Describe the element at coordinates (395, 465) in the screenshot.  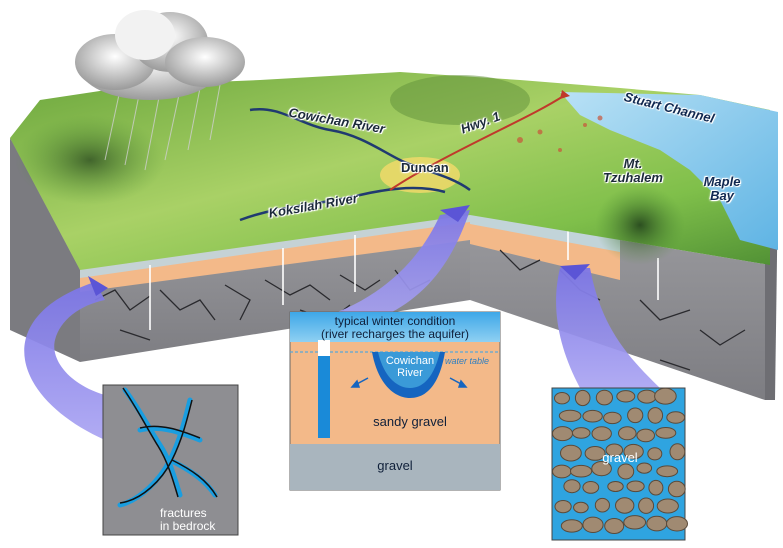
I see `gravel-label-center: gravel` at that location.